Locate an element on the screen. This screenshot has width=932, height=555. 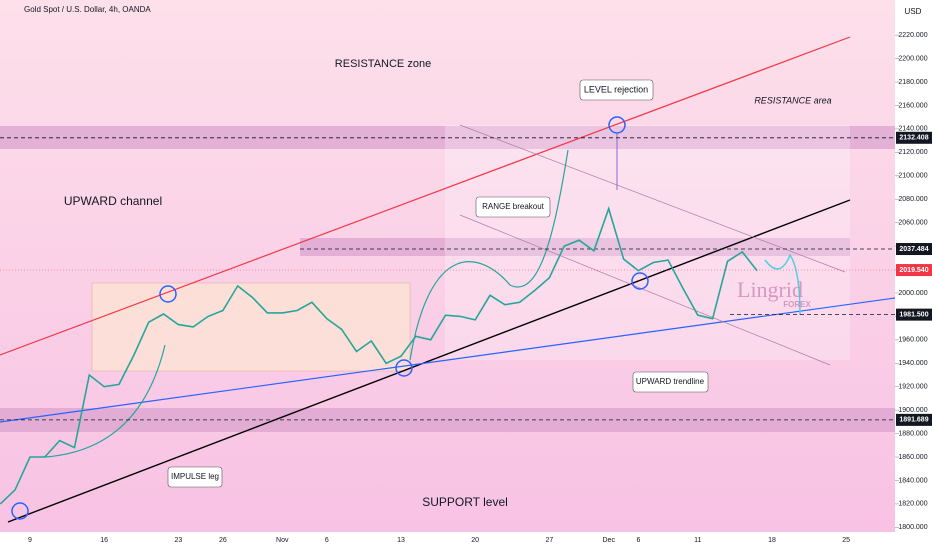
y-tick-label: 2180.000 is located at coordinates (912, 82).